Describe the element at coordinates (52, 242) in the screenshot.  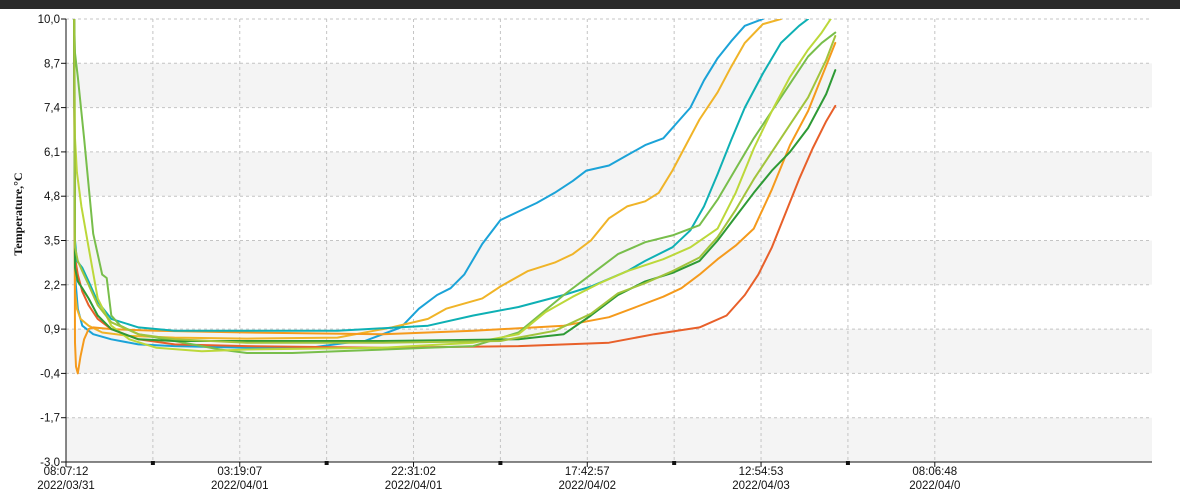
I see `y-tick-label: 3,5` at that location.